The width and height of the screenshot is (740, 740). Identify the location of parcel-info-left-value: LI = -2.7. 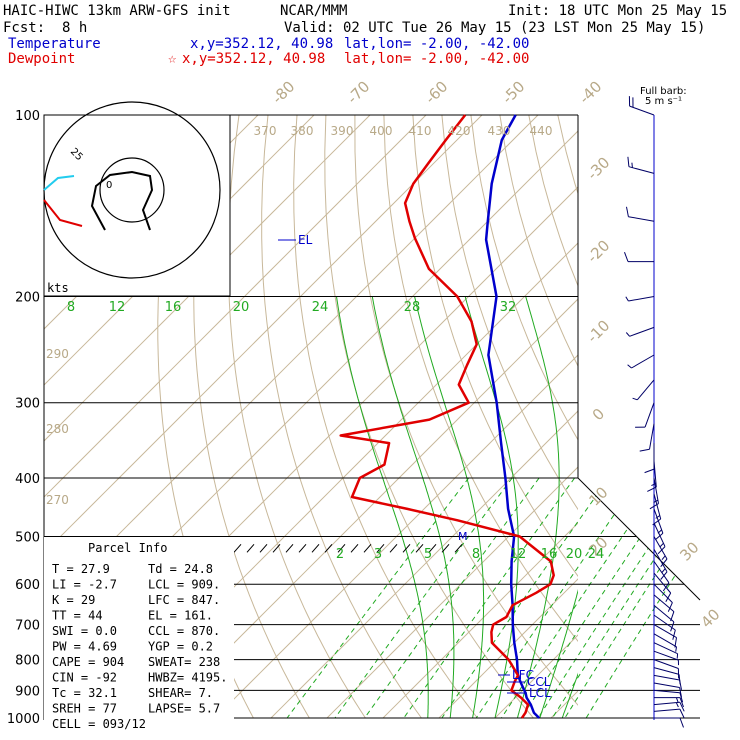
(84, 585).